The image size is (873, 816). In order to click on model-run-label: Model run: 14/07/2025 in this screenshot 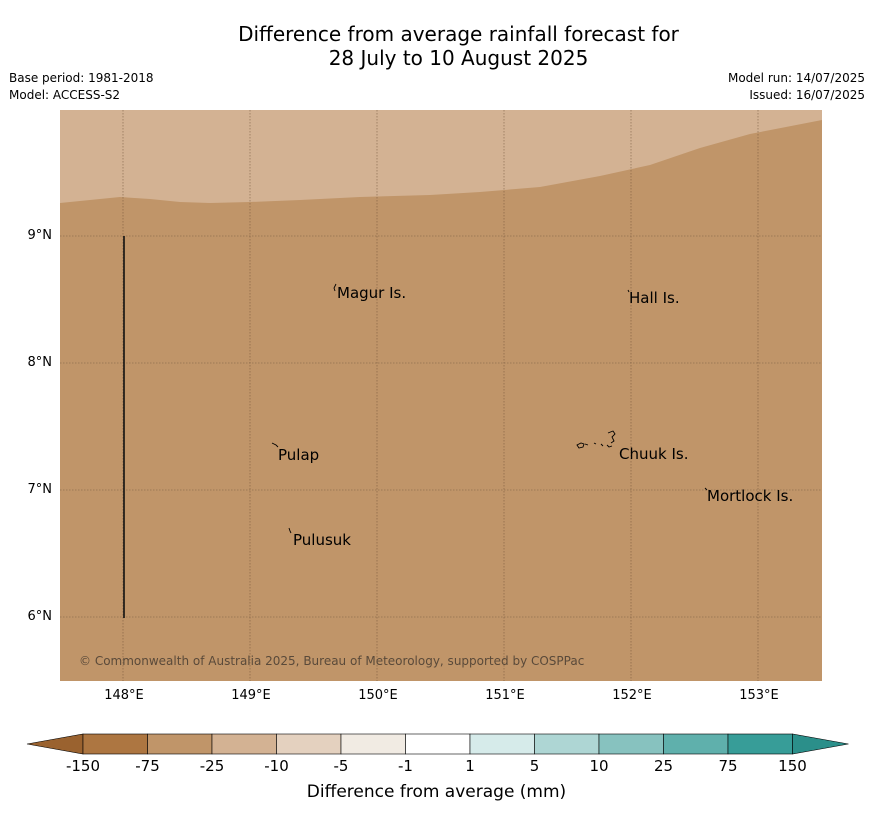, I will do `click(796, 78)`.